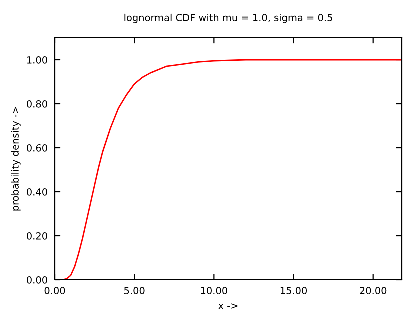 Image resolution: width=420 pixels, height=320 pixels. Describe the element at coordinates (37, 192) in the screenshot. I see `y-tick-label: 0.40` at that location.